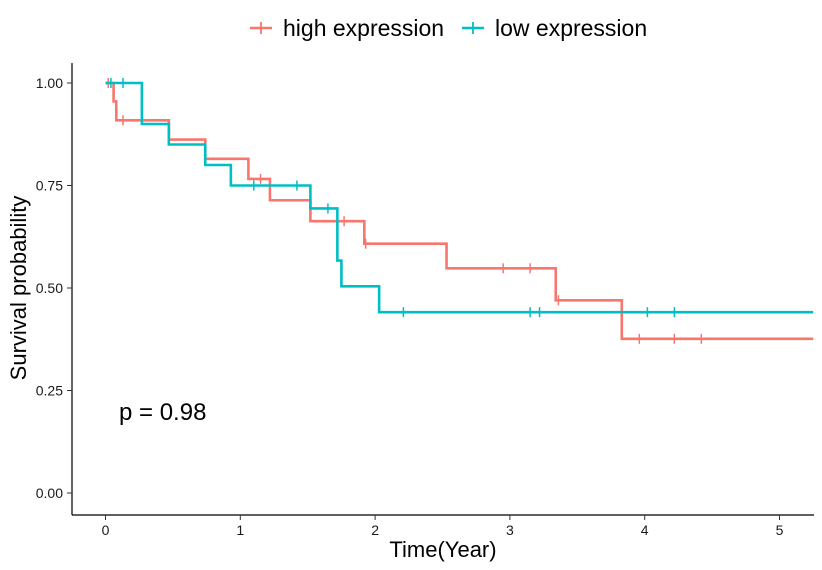  What do you see at coordinates (49, 493) in the screenshot?
I see `y-tick-label: 0.00` at bounding box center [49, 493].